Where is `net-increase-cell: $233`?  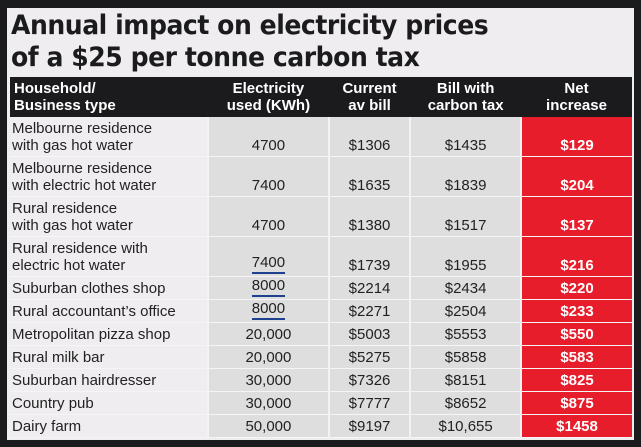
net-increase-cell: $233 is located at coordinates (576, 311).